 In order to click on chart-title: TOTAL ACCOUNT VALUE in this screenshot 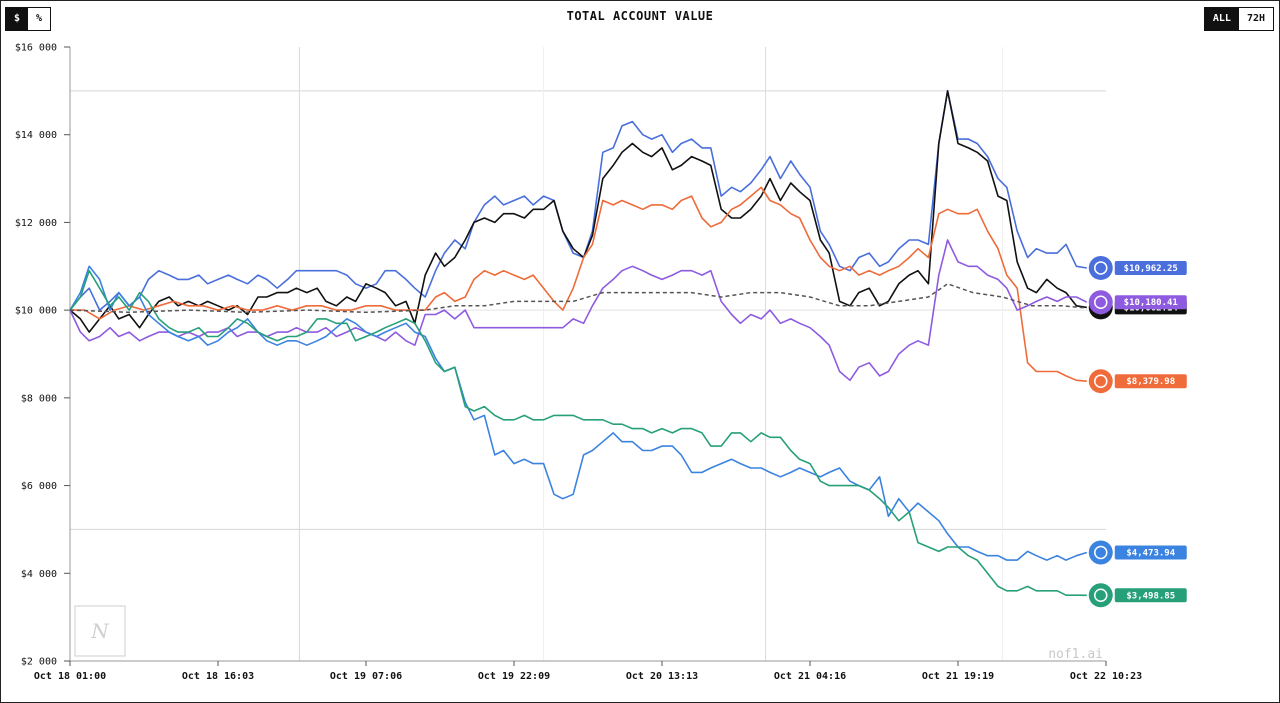, I will do `click(640, 16)`.